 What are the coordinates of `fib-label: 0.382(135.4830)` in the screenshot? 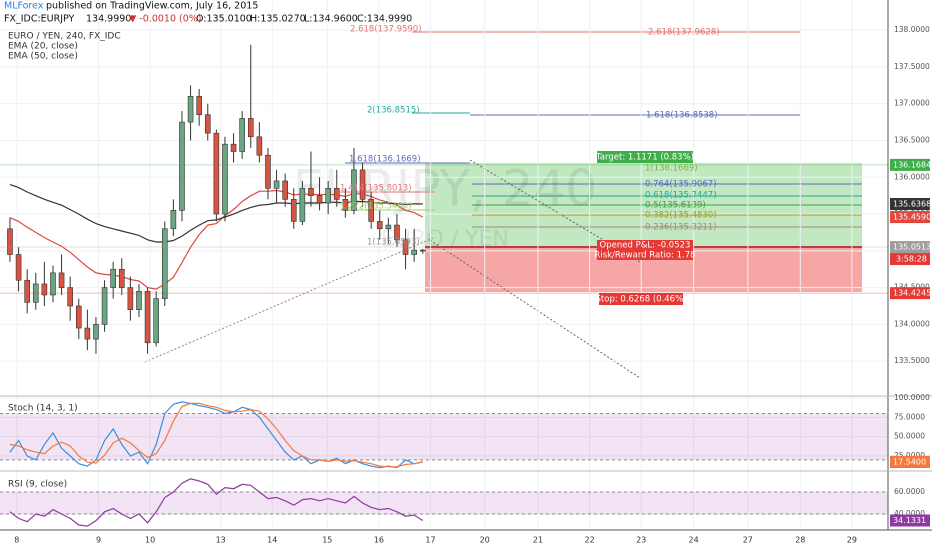 It's located at (681, 216).